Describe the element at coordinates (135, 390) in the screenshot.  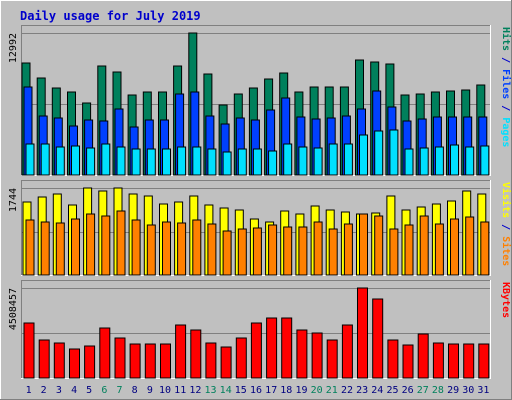
I see `x-tick-label-8: 8` at that location.